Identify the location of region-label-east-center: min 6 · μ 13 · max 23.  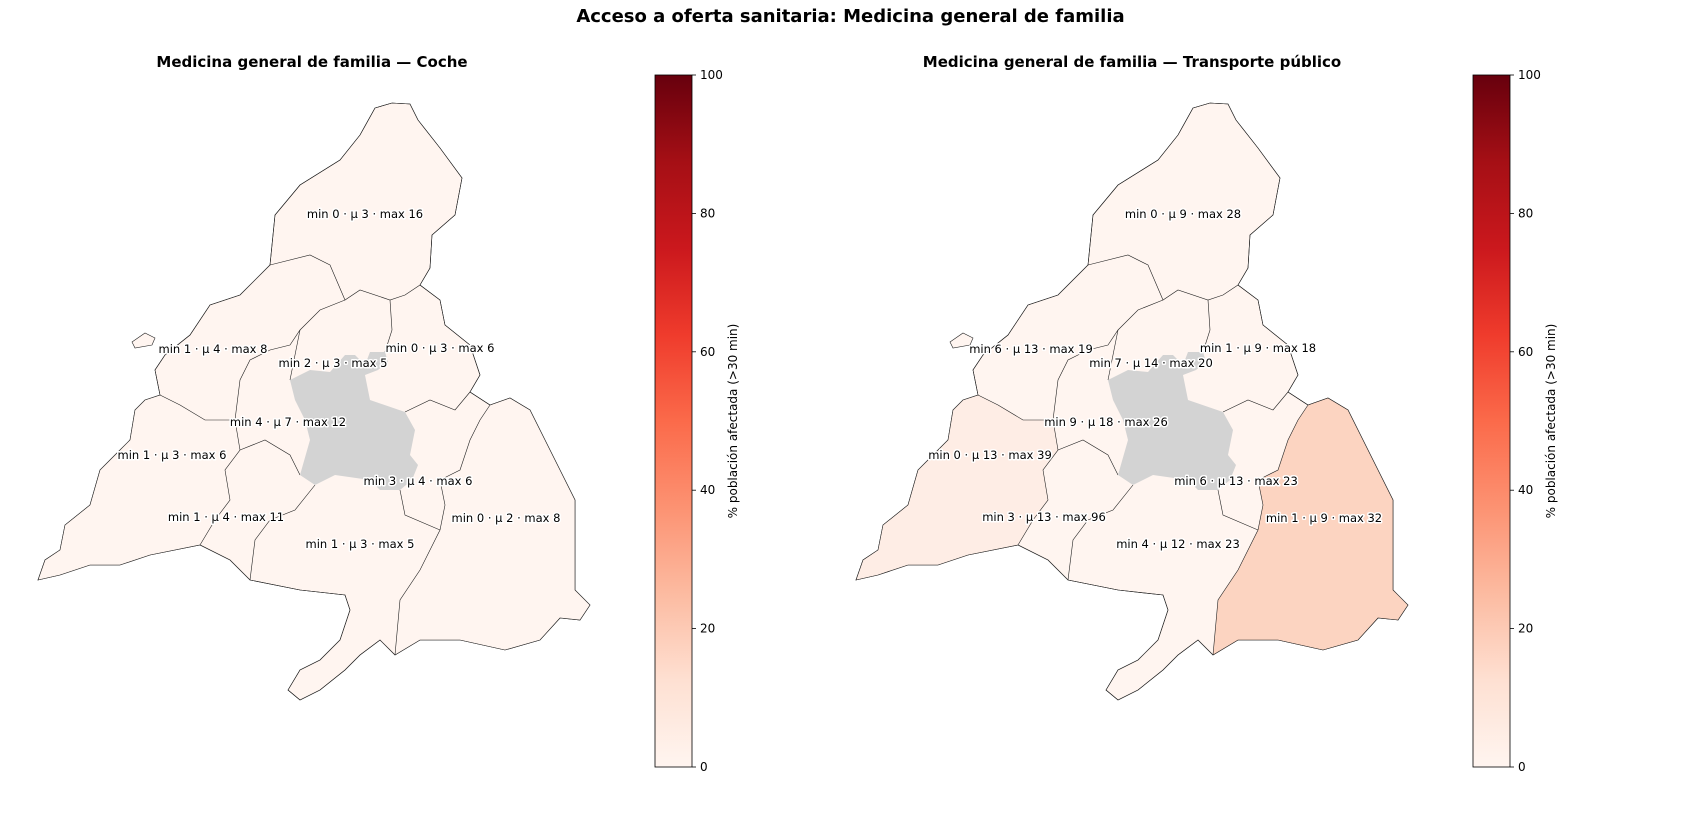
(1236, 481).